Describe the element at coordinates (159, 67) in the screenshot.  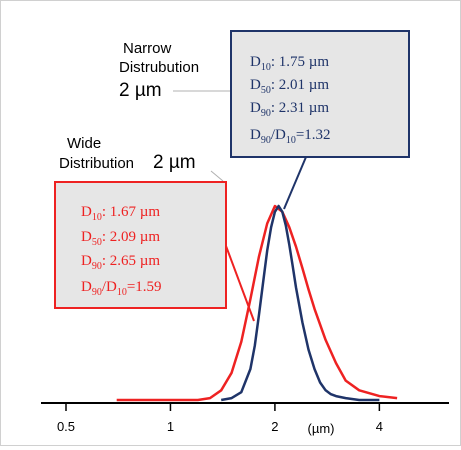
I see `narrow-title-line-2: Distrubution` at that location.